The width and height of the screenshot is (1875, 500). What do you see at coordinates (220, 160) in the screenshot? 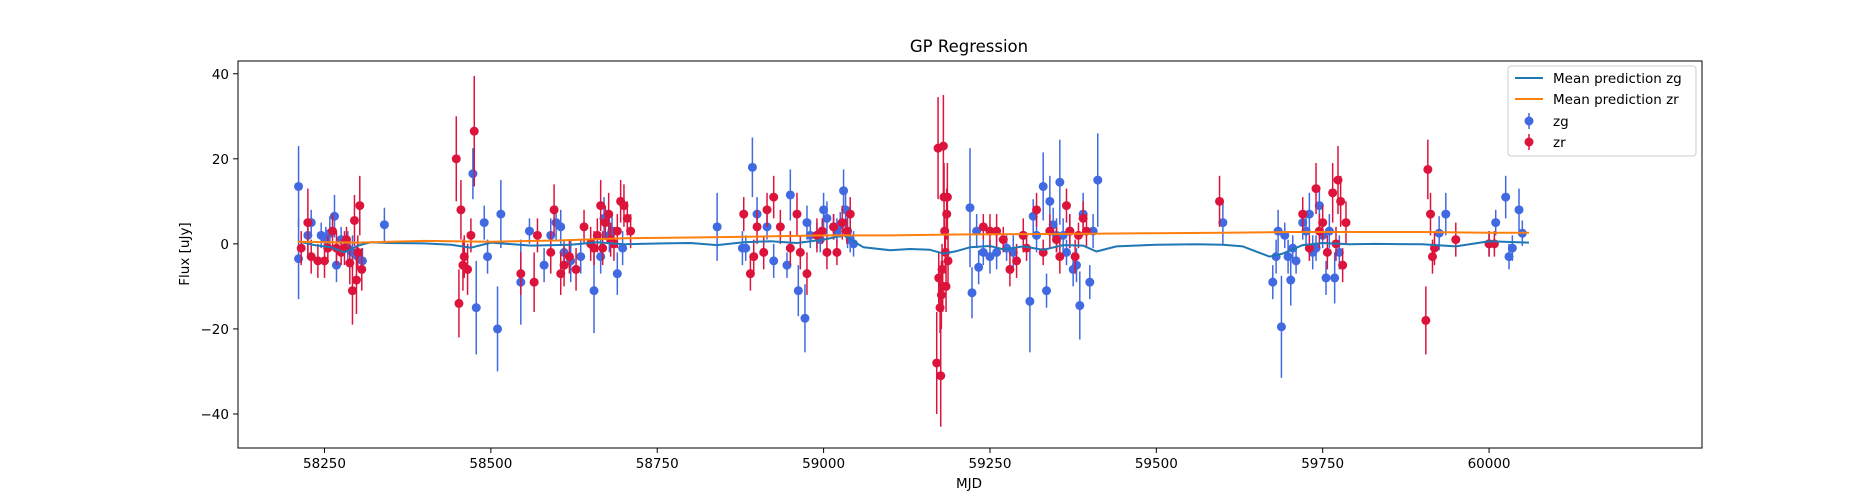
I see `y-tick-label: 20` at bounding box center [220, 160].